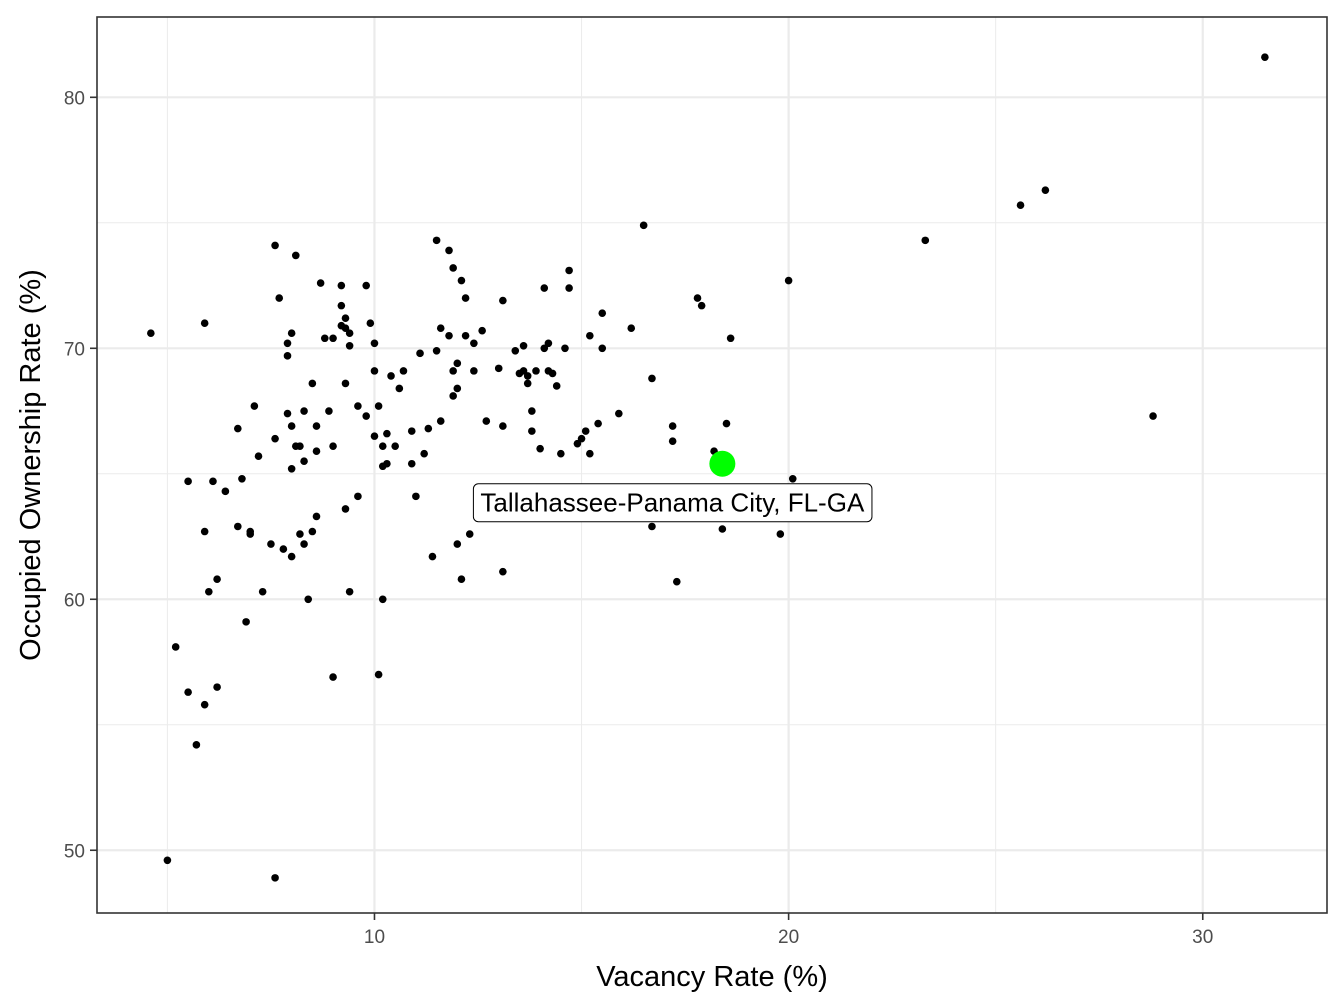 This screenshot has height=1008, width=1344. I want to click on highlight-label-box, so click(672, 503).